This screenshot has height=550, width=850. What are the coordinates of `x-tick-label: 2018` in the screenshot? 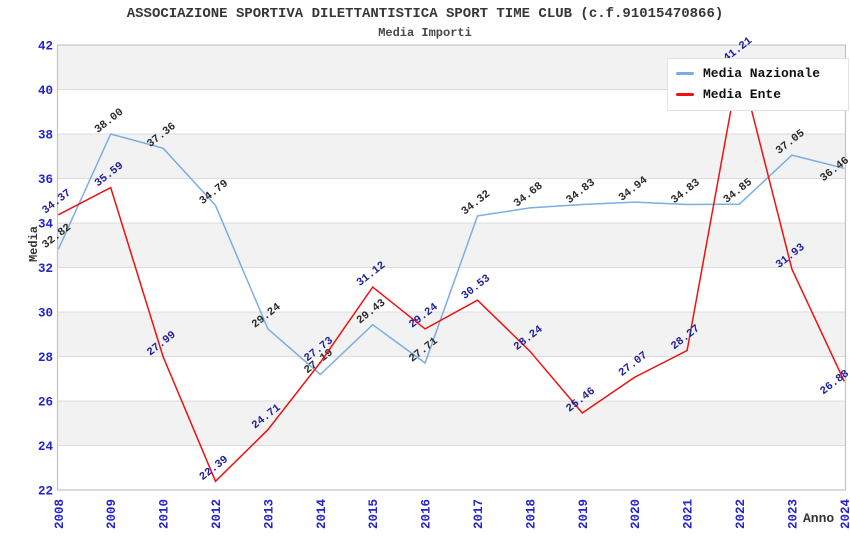 It's located at (531, 514).